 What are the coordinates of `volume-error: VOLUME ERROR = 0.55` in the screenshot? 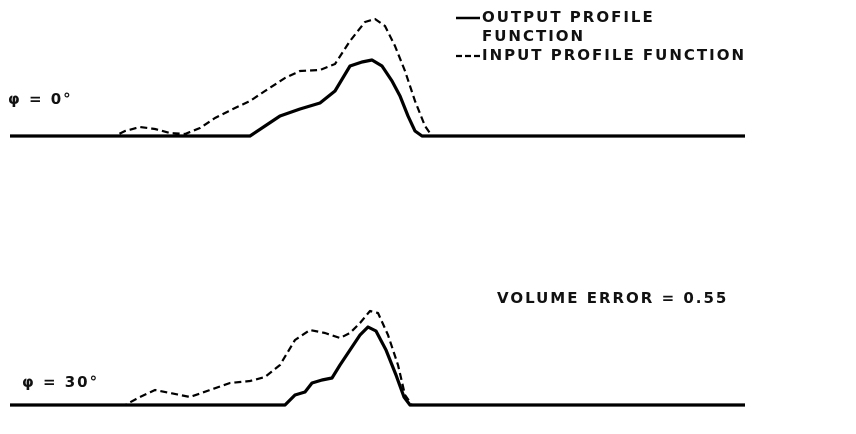 It's located at (613, 298).